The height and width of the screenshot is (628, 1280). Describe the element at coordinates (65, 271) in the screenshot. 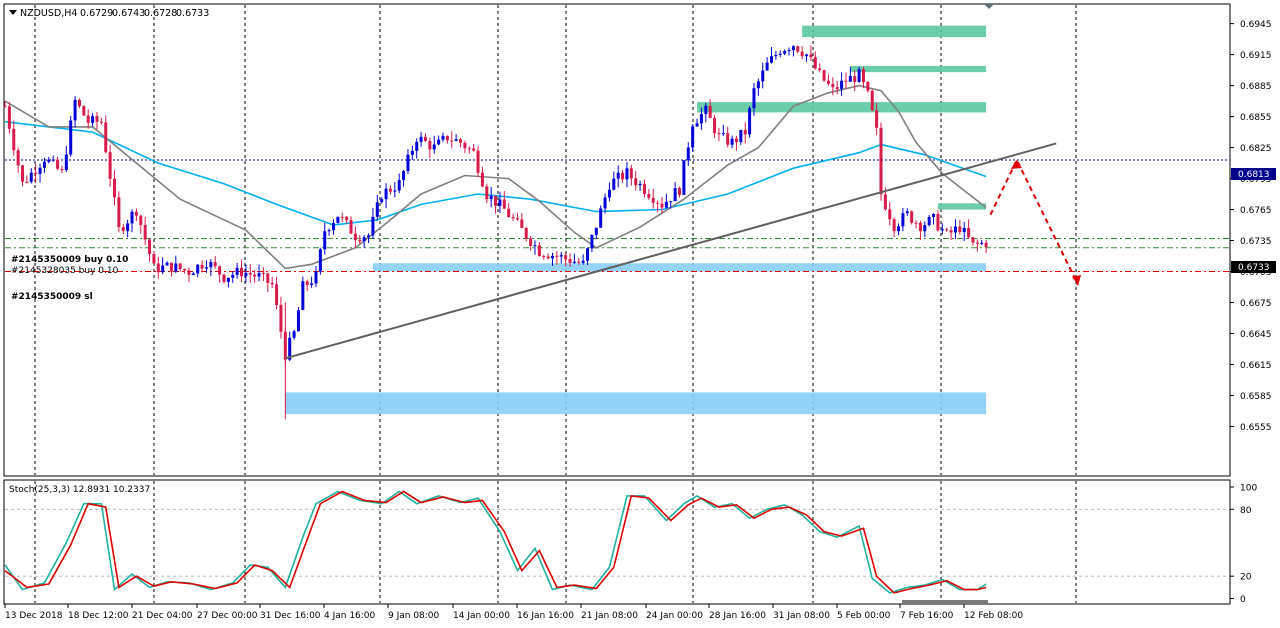

I see `order-label-buy-2: #2145328035 buy 0.10` at that location.